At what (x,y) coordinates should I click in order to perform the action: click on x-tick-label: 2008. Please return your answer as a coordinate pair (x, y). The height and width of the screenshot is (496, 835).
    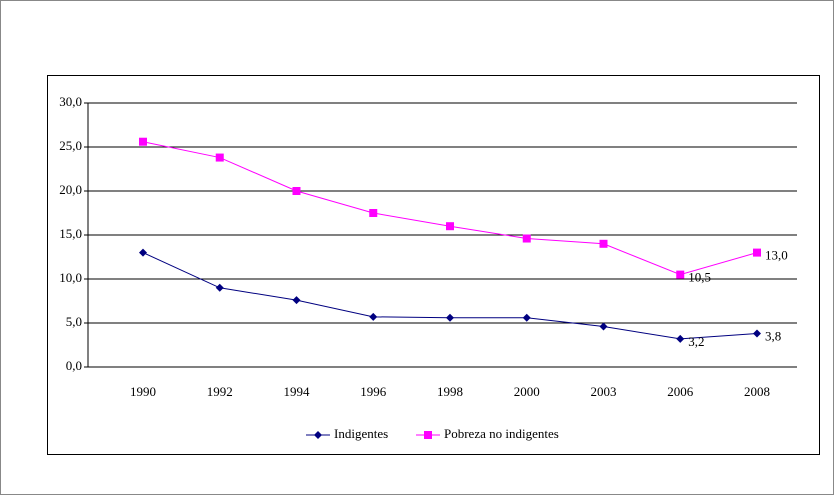
    Looking at the image, I should click on (757, 391).